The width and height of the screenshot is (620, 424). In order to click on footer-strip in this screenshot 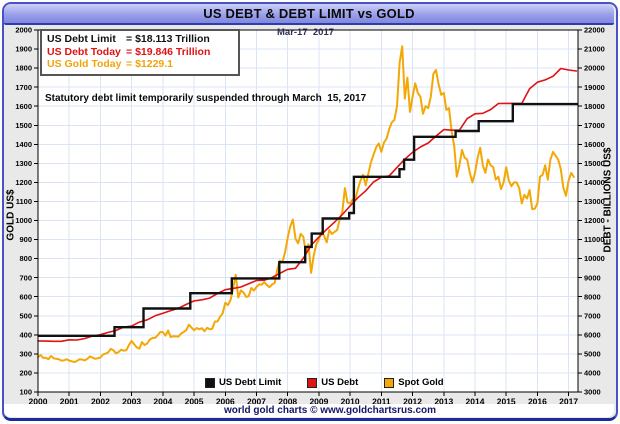, I will do `click(309, 410)`.